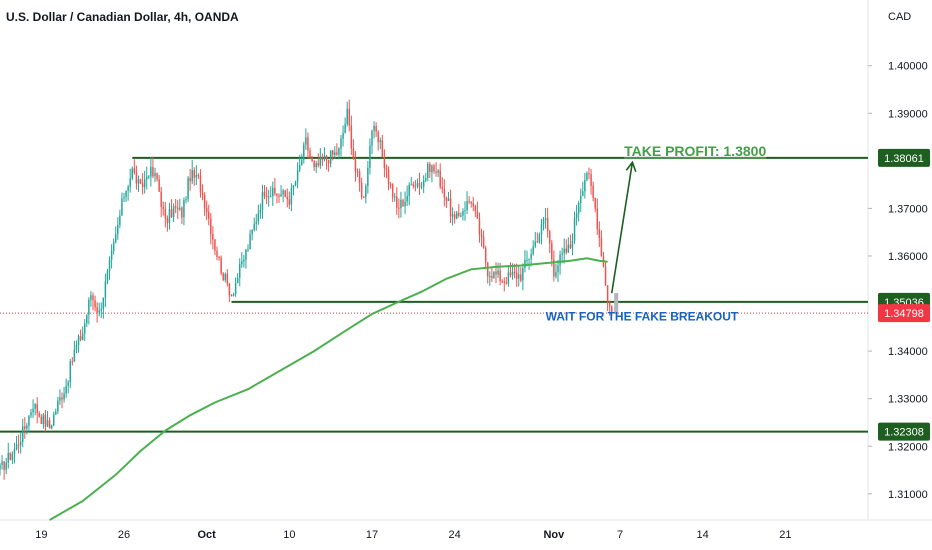  Describe the element at coordinates (695, 151) in the screenshot. I see `take-profit-annotation: TAKE PROFIT: 1.3800` at that location.